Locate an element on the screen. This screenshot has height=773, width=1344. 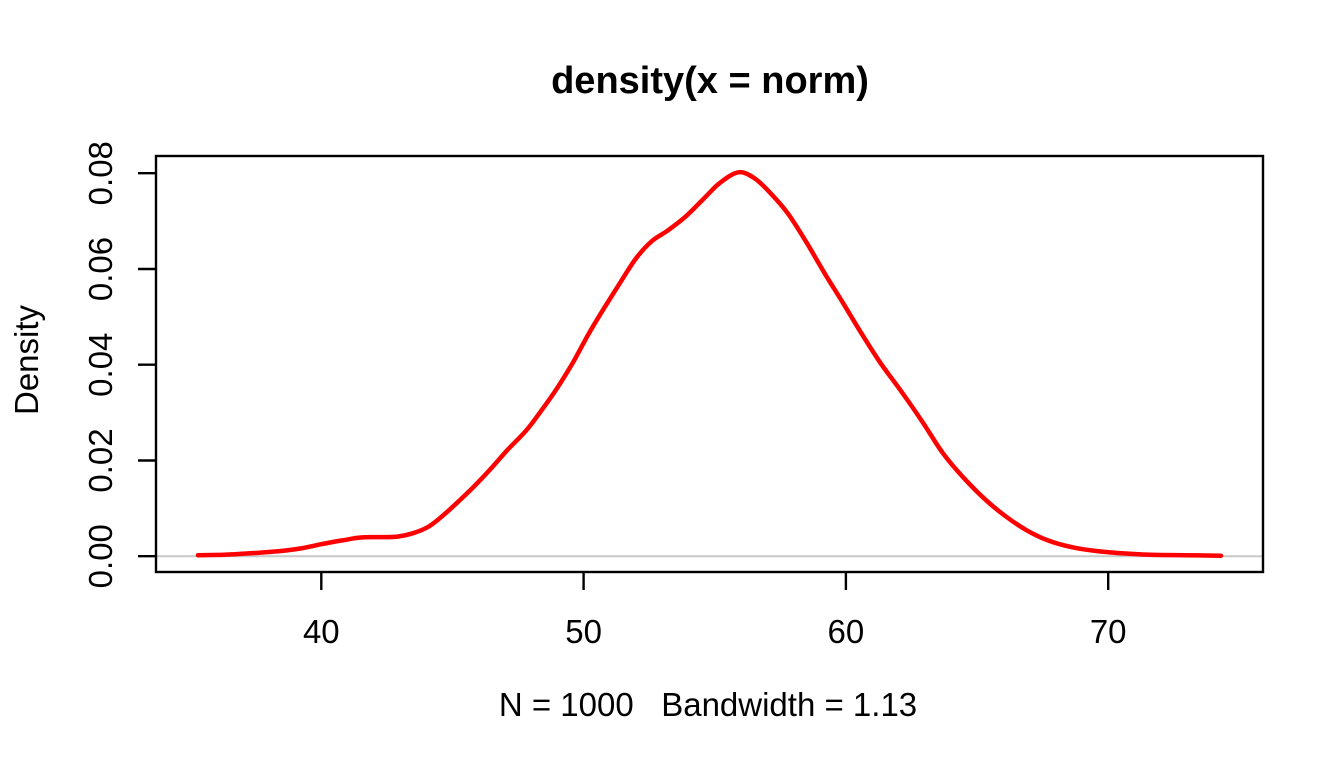
x-axis-tick-label: 60 is located at coordinates (846, 631).